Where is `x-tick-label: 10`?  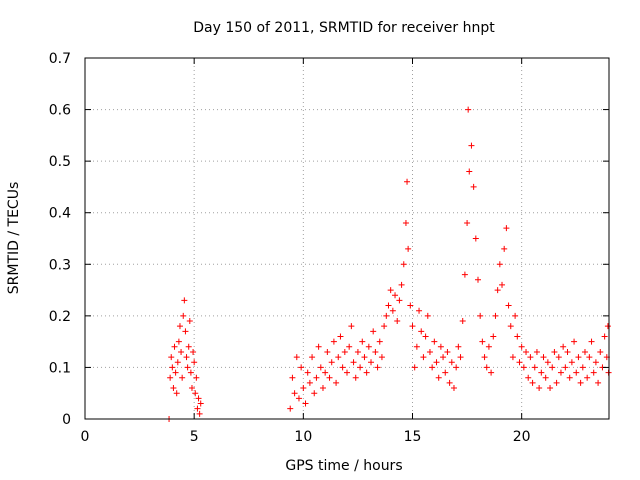 x-tick-label: 10 is located at coordinates (303, 437).